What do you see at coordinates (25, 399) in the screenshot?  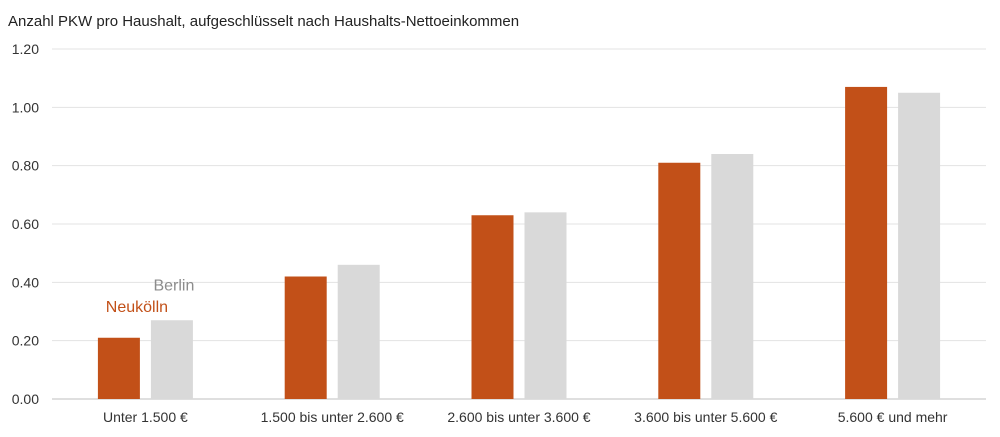 I see `y-tick-label: 0.00` at bounding box center [25, 399].